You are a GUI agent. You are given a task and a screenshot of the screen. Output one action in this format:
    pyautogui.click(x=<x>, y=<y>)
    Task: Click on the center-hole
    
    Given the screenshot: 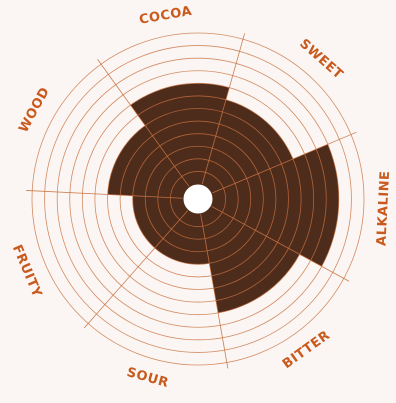 What is the action you would take?
    pyautogui.click(x=198, y=199)
    